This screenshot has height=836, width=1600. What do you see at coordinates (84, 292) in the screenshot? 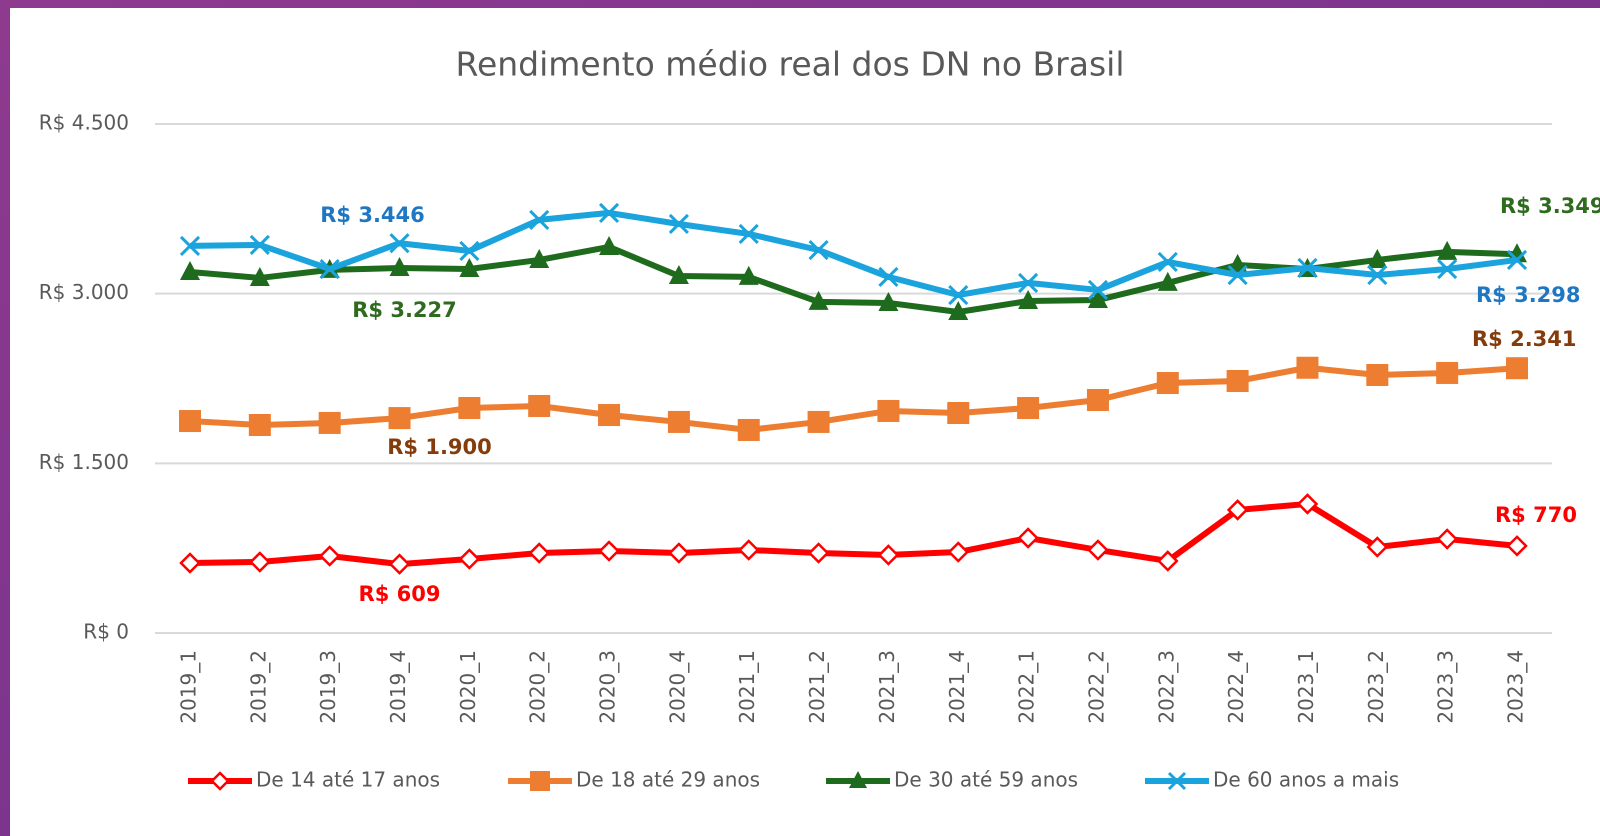
I see `y-tick-label: R$ 3.000` at bounding box center [84, 292].